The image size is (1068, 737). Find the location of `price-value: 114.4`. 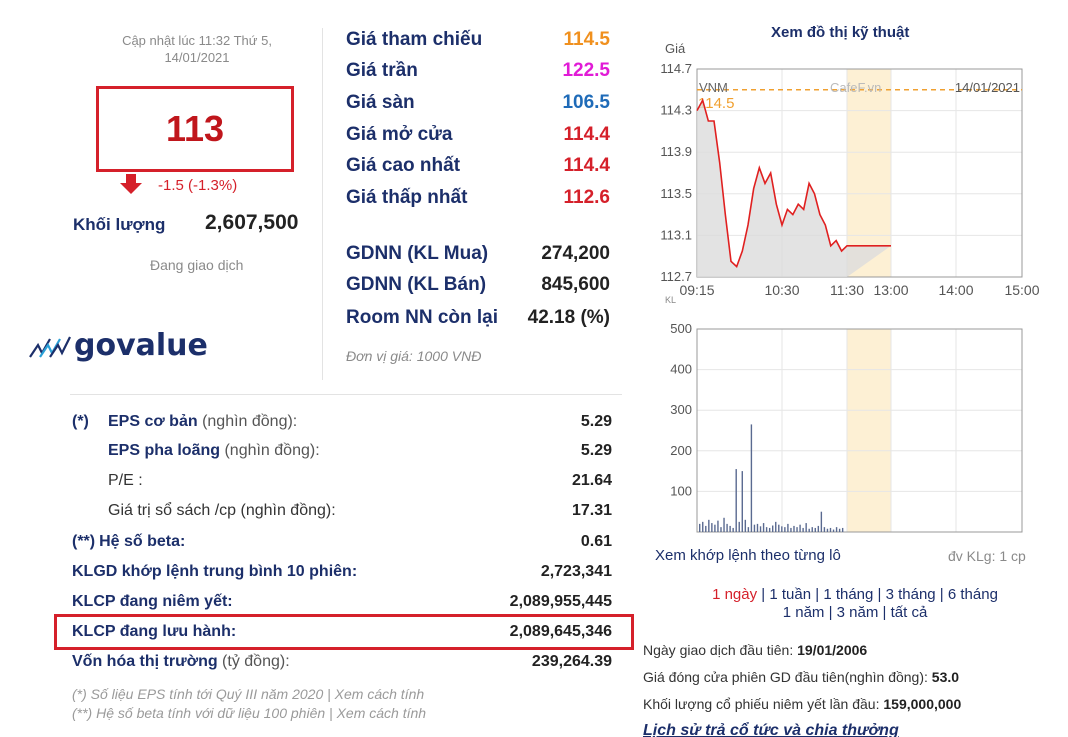

price-value: 114.4 is located at coordinates (587, 134).